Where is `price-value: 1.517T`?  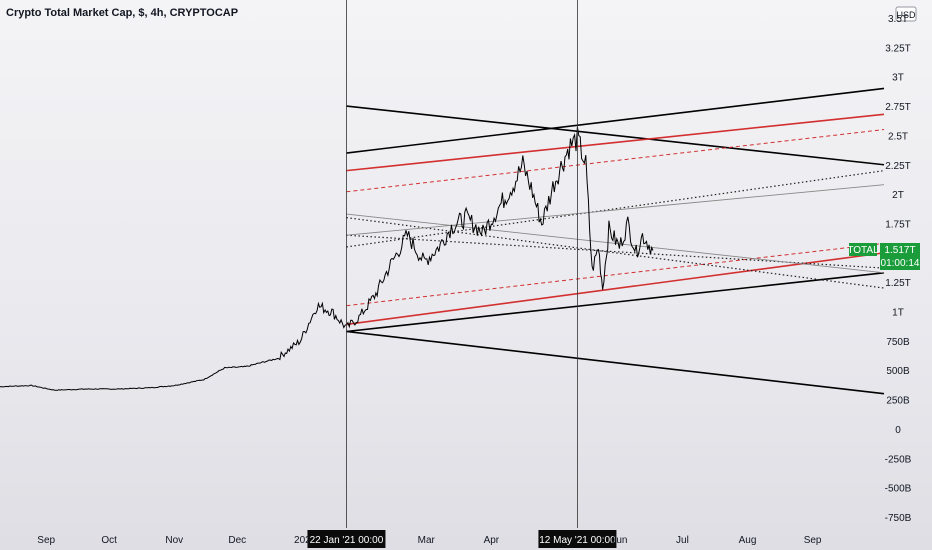 price-value: 1.517T is located at coordinates (899, 250).